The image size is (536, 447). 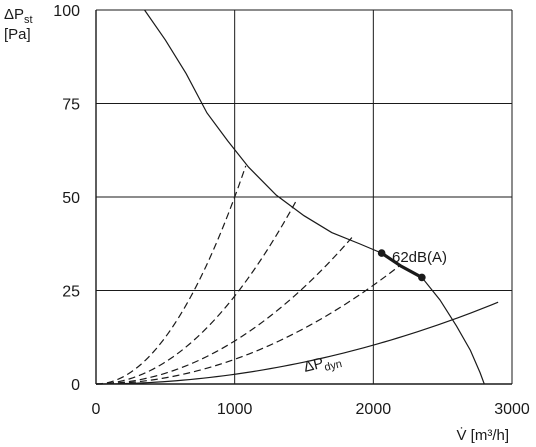 I want to click on y-axis-title-subscript: st, so click(x=28, y=20).